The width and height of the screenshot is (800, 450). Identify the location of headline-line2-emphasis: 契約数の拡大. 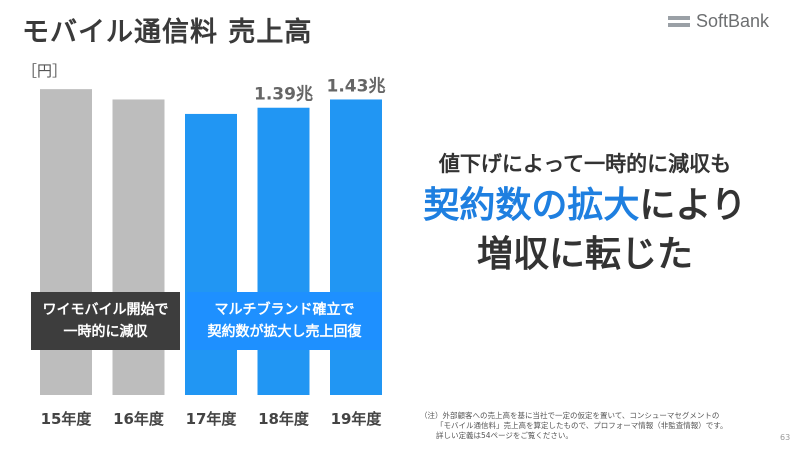
(531, 205).